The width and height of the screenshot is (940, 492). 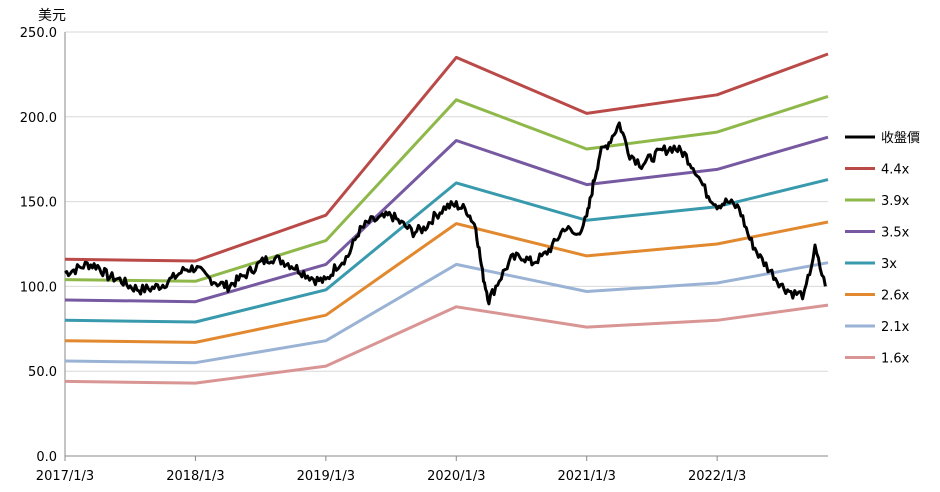 I want to click on y-tick-label: 50.0, so click(x=42, y=372).